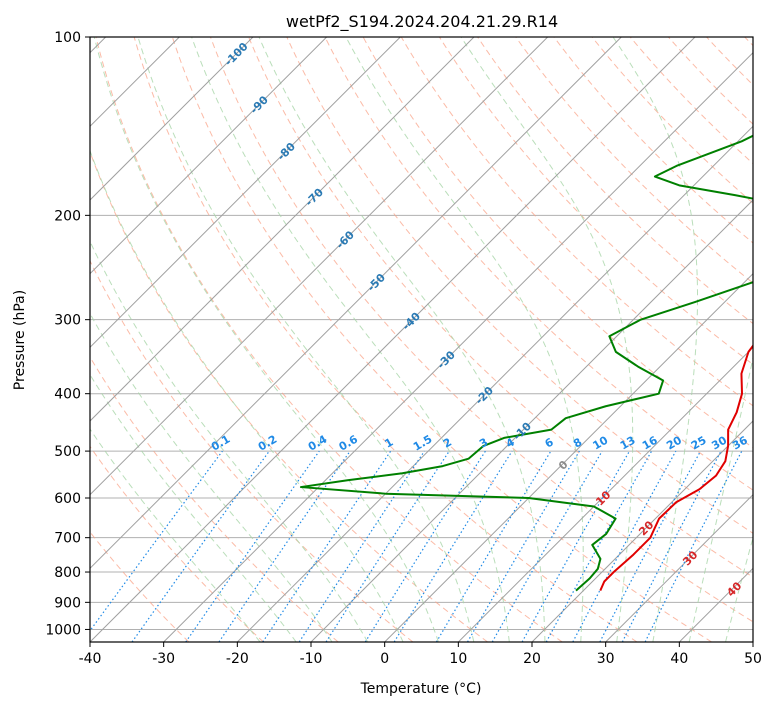 The height and width of the screenshot is (708, 775). I want to click on isotherm-label: -20, so click(484, 395).